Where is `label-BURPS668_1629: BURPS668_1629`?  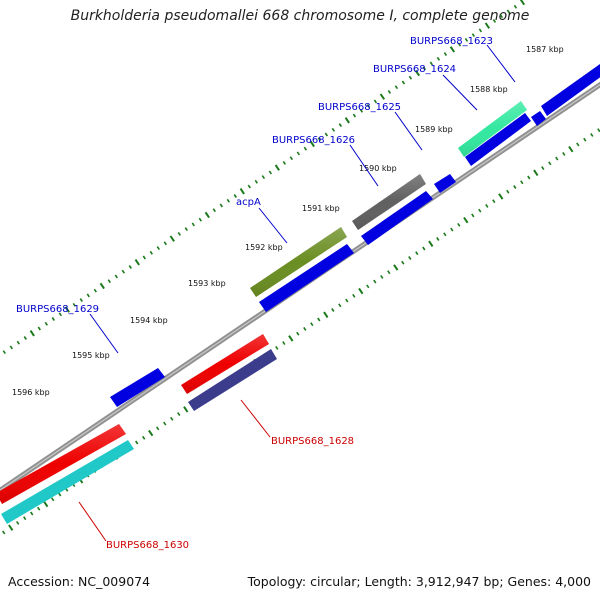 label-BURPS668_1629: BURPS668_1629 is located at coordinates (57, 309).